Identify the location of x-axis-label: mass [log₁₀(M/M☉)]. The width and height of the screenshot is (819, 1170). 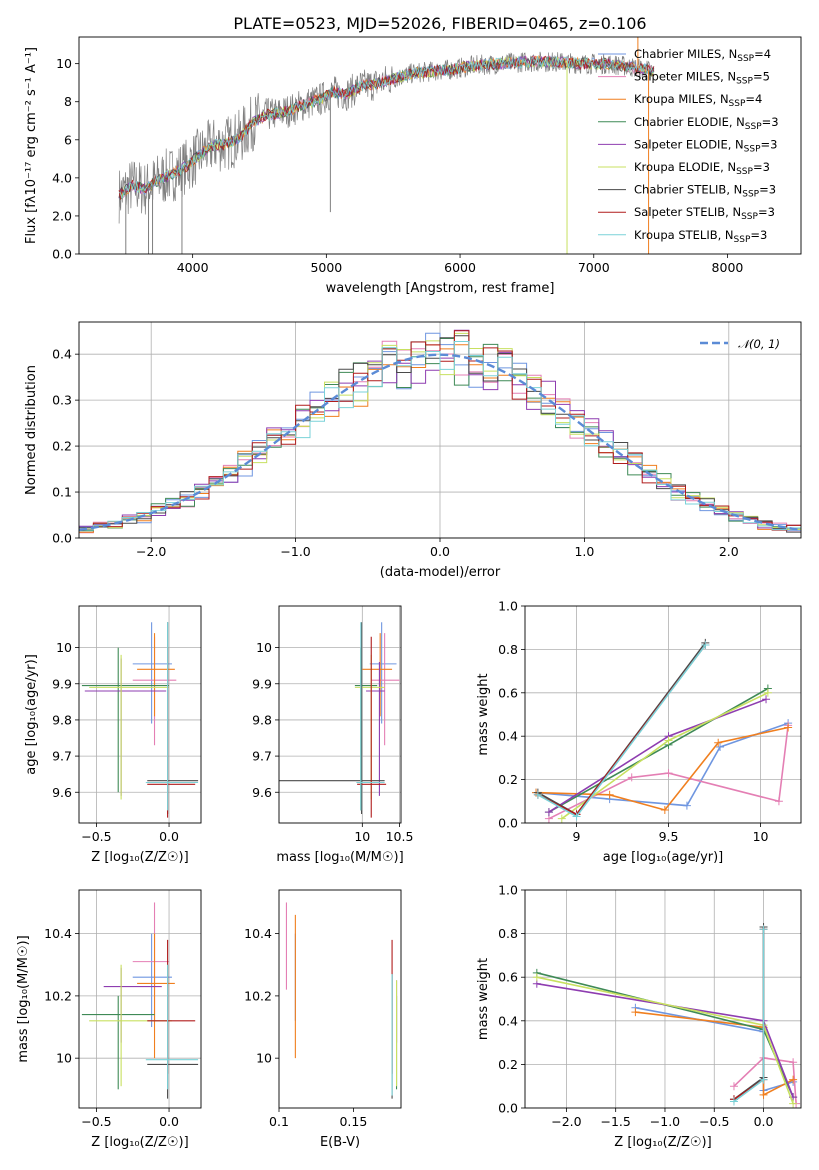
(339, 857).